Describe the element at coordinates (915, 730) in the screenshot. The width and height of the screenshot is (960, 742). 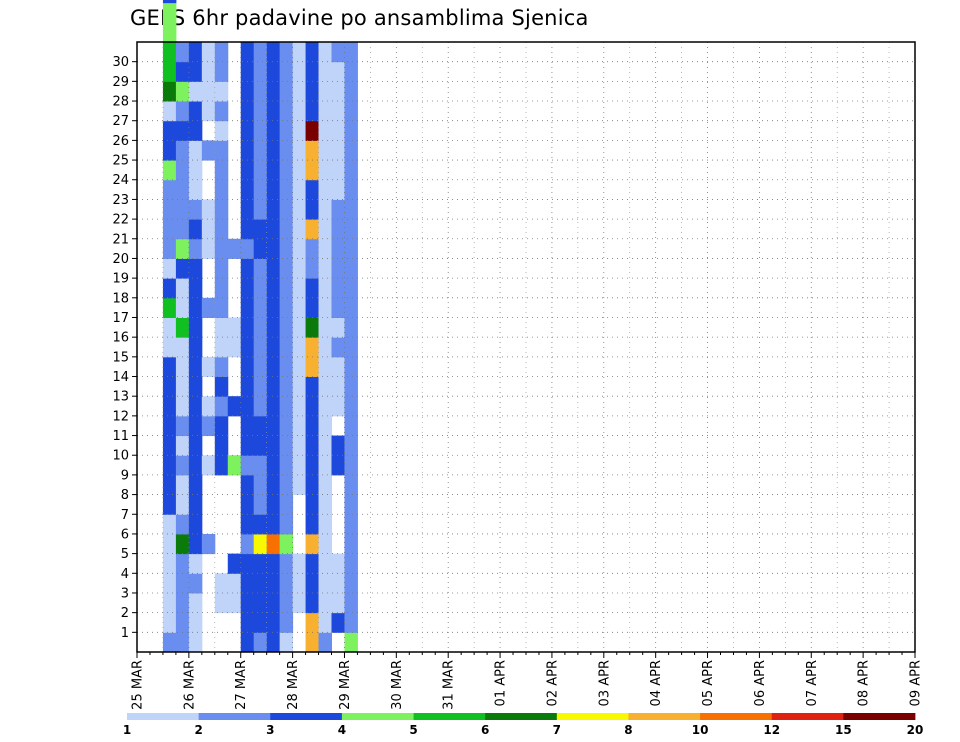
I see `colorbar-label: 20` at that location.